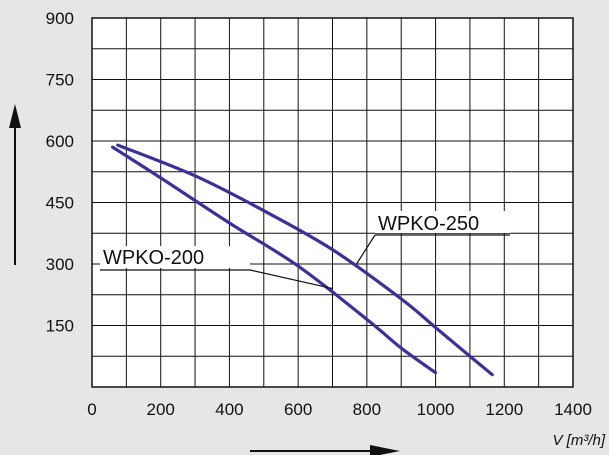 The width and height of the screenshot is (609, 455). Describe the element at coordinates (60, 326) in the screenshot. I see `y-tick-label: 150` at that location.